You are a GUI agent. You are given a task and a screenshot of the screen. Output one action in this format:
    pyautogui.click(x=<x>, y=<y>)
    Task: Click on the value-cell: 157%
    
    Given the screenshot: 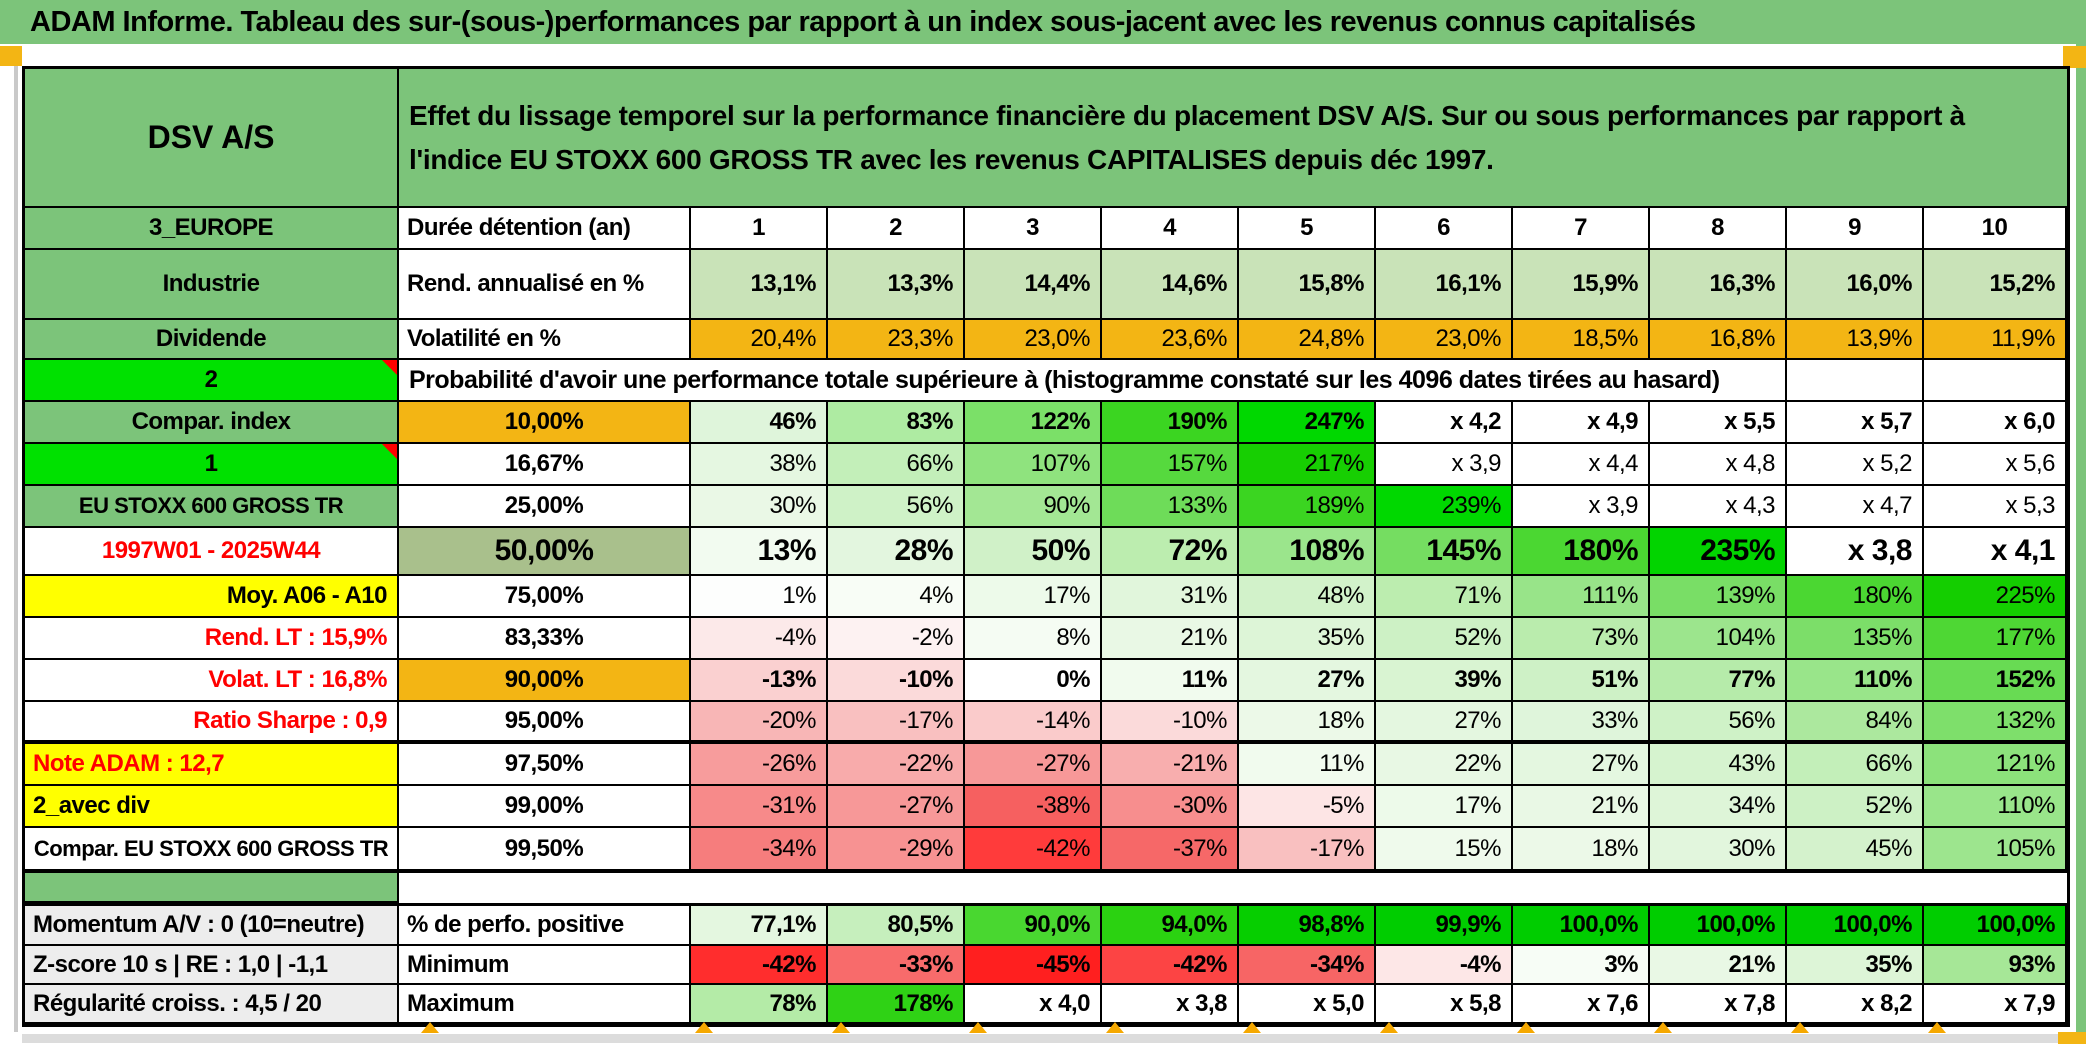 What is the action you would take?
    pyautogui.click(x=1170, y=465)
    